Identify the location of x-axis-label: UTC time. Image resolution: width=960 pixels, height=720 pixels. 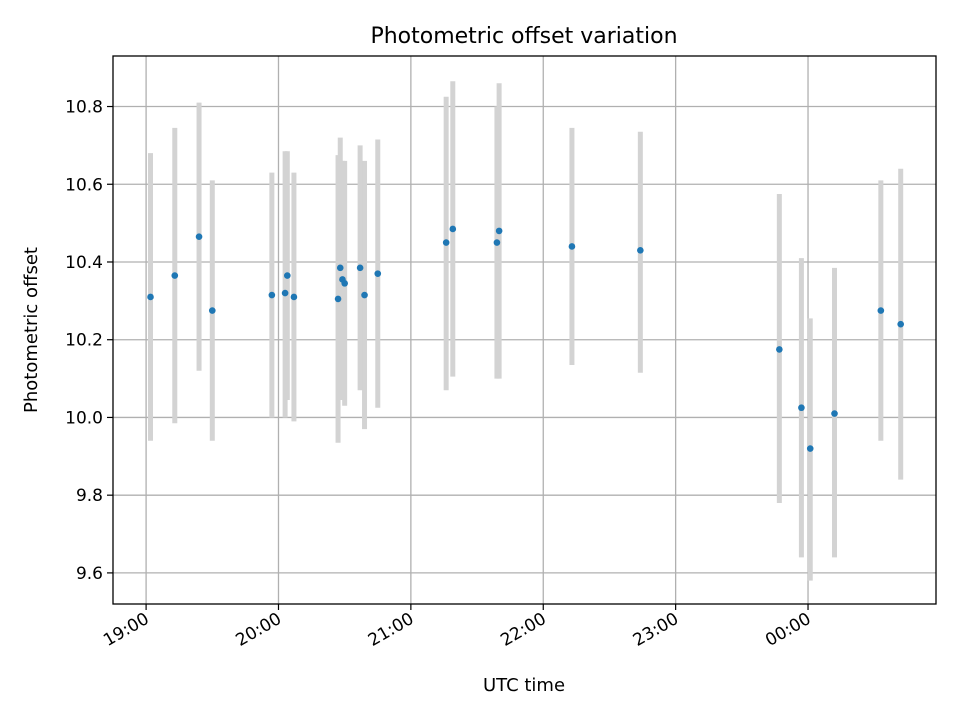
(524, 685).